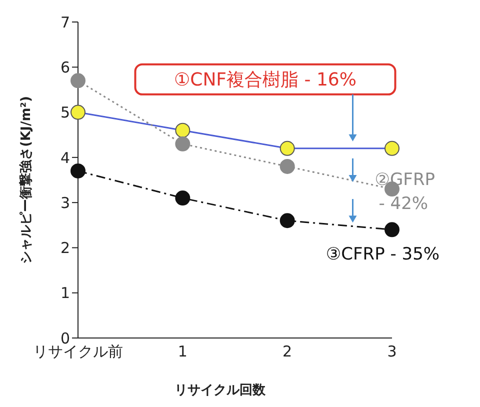  What do you see at coordinates (405, 192) in the screenshot?
I see `series-label: ②GFRP - 42%` at bounding box center [405, 192].